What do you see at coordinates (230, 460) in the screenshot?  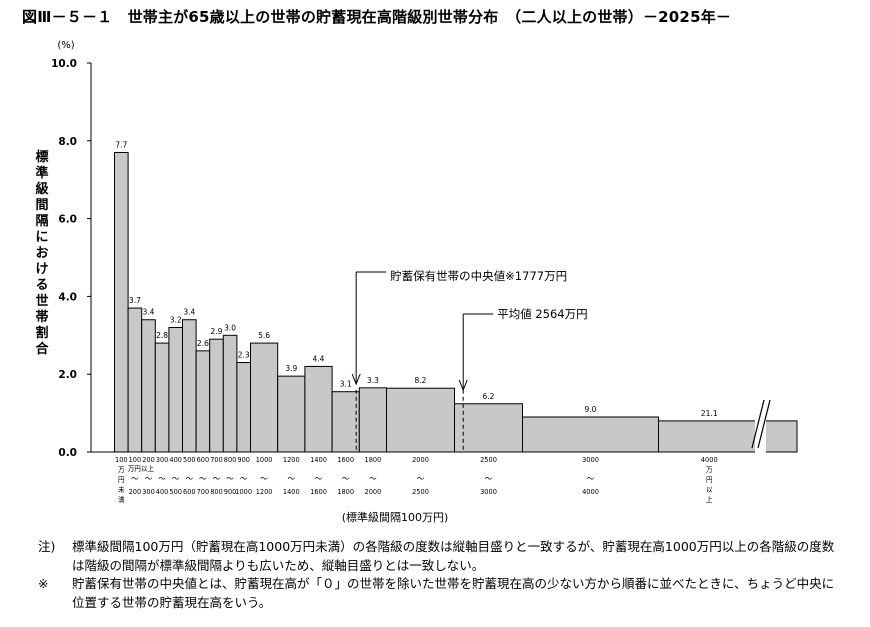 I see `x-tick-label: 800` at bounding box center [230, 460].